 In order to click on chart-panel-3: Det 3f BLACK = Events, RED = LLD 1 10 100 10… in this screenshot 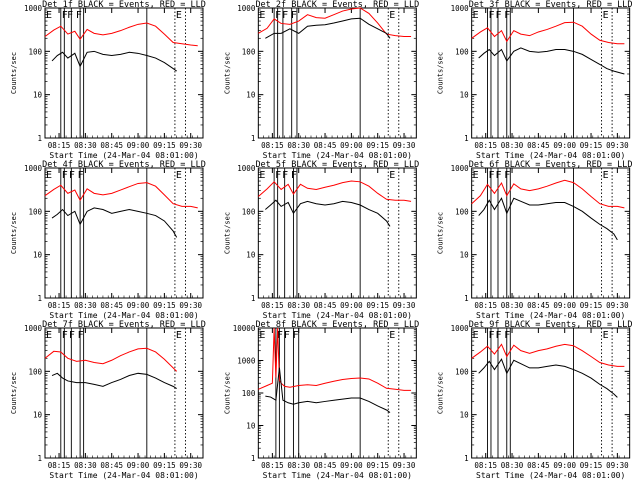, I will do `click(535, 80)`.